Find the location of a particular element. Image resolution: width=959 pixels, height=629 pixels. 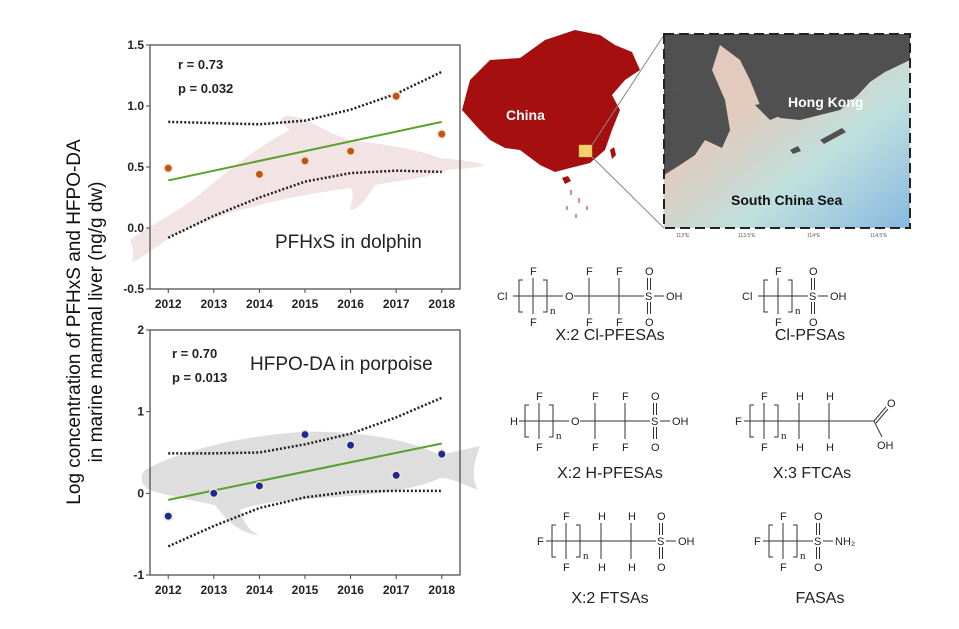

structure-name: X:2 H-PFESAs is located at coordinates (610, 473).